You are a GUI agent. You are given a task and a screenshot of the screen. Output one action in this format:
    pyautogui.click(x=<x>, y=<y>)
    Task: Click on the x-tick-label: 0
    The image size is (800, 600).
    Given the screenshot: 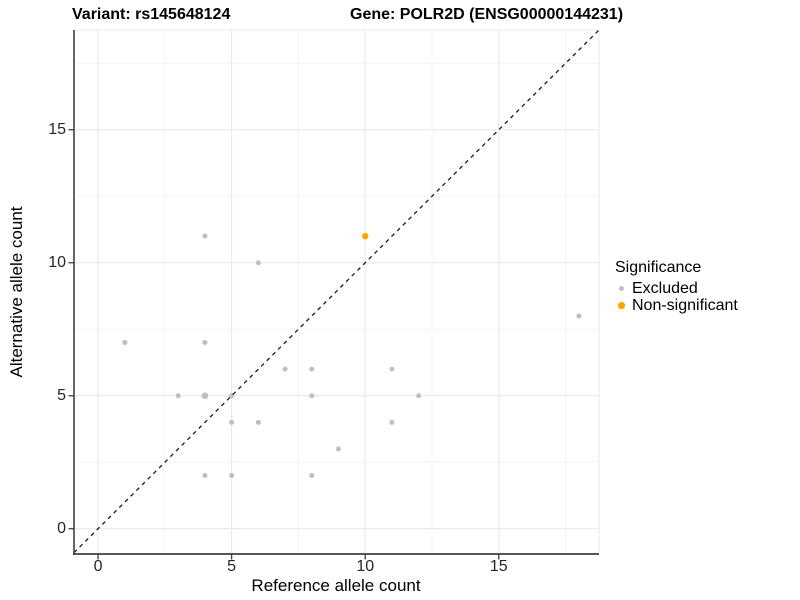 What is the action you would take?
    pyautogui.click(x=98, y=566)
    